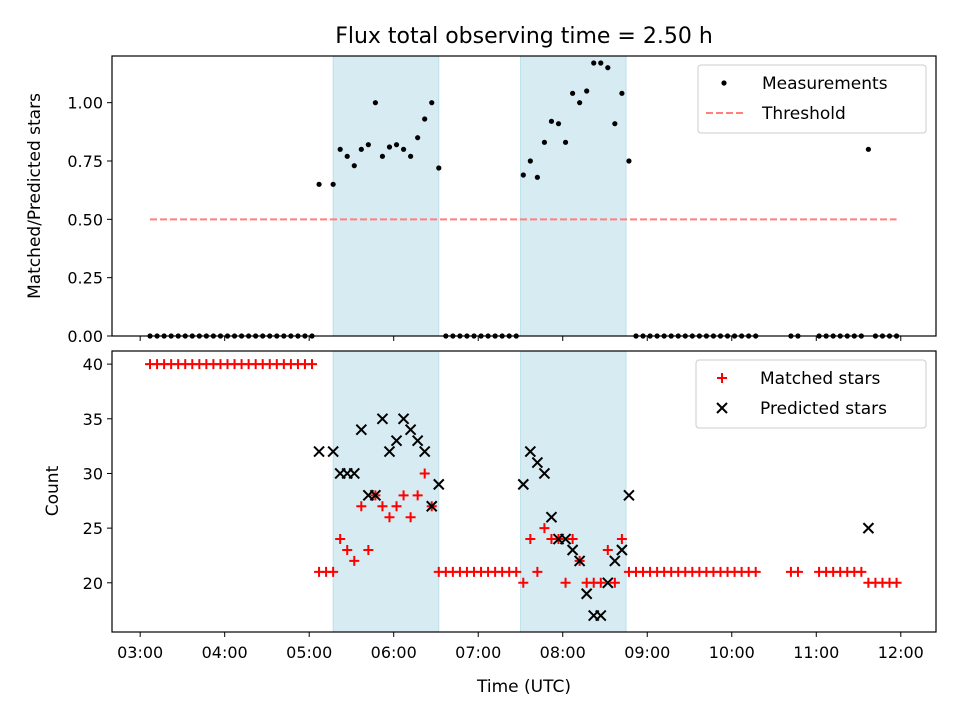  Describe the element at coordinates (93, 364) in the screenshot. I see `y-tick-label: 40` at that location.